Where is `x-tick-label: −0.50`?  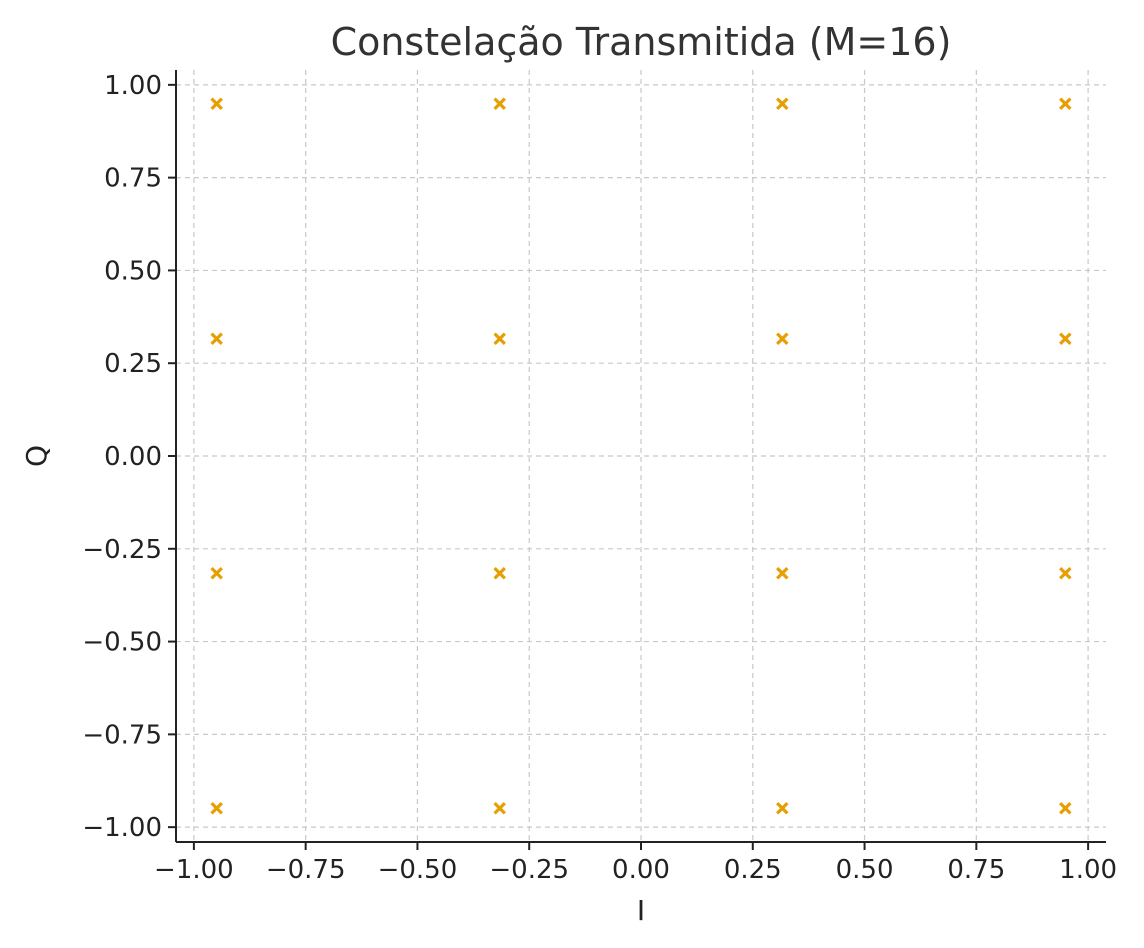
x-tick-label: −0.50 is located at coordinates (418, 870).